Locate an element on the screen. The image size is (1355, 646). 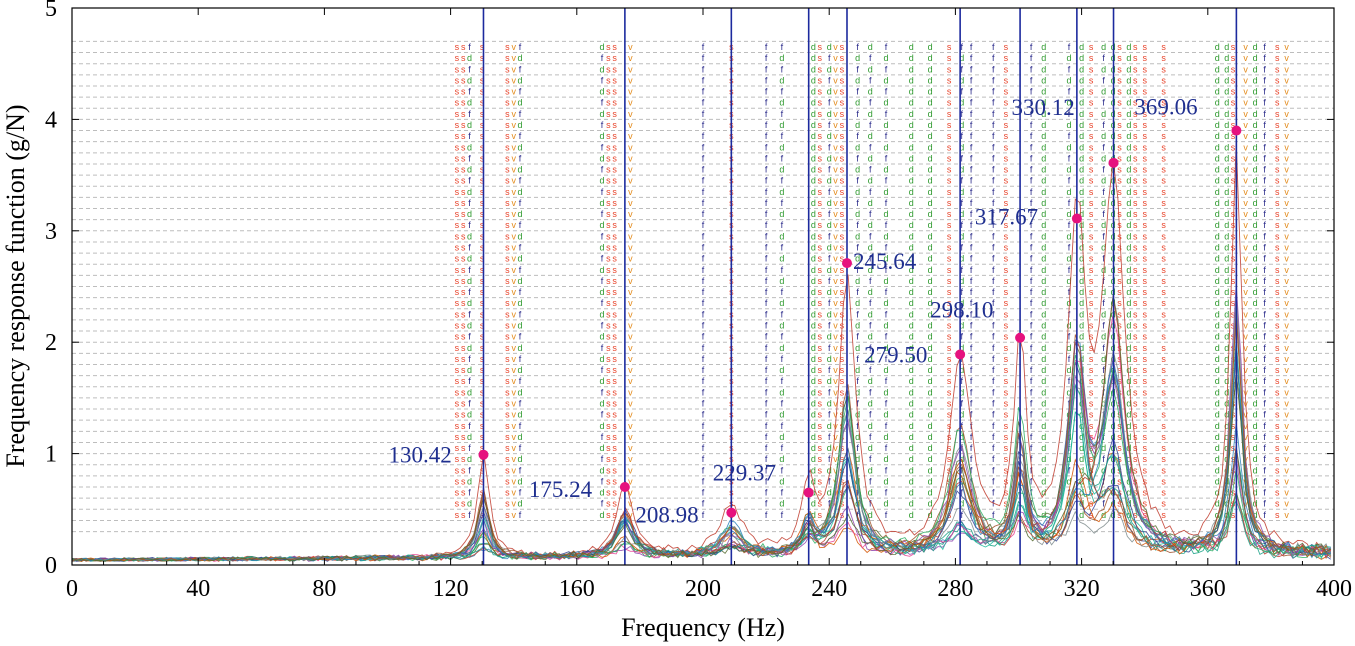
peak-label: 130.42 is located at coordinates (419, 455).